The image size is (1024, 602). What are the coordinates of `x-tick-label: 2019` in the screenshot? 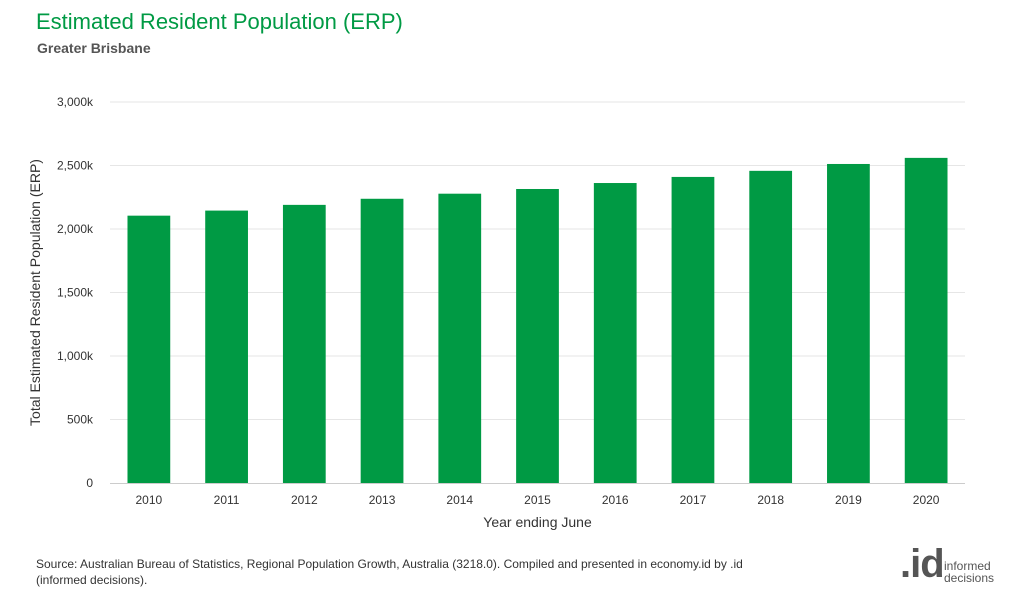 It's located at (848, 500).